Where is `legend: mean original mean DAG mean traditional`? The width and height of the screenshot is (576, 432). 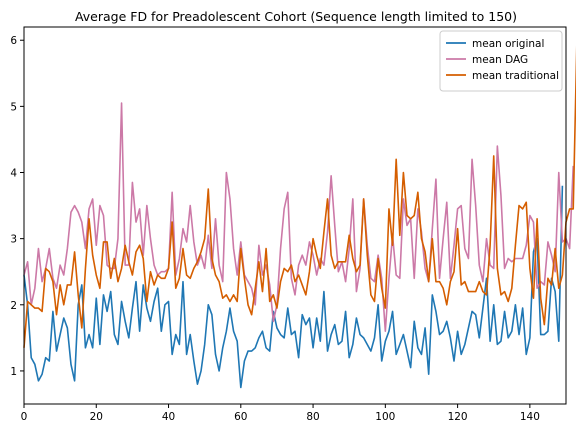 legend: mean original mean DAG mean traditional is located at coordinates (501, 61).